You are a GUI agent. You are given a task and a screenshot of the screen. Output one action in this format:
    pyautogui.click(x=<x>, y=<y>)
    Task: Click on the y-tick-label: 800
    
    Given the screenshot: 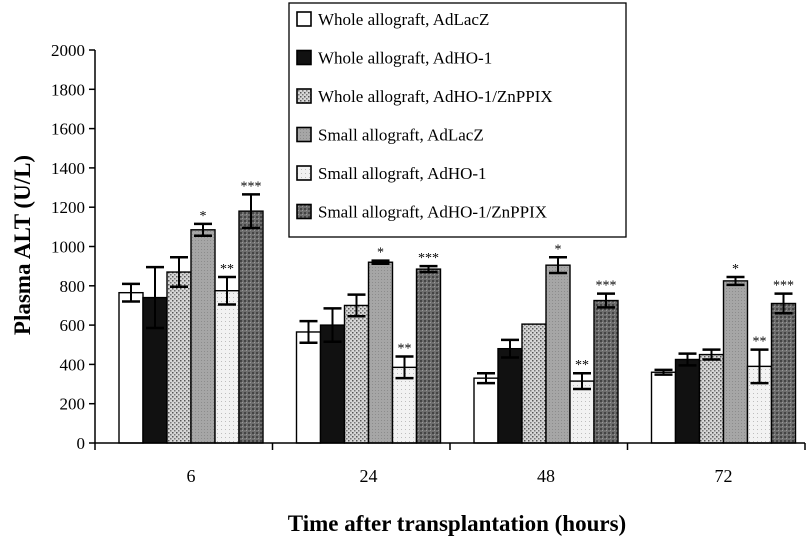 What is the action you would take?
    pyautogui.click(x=73, y=286)
    